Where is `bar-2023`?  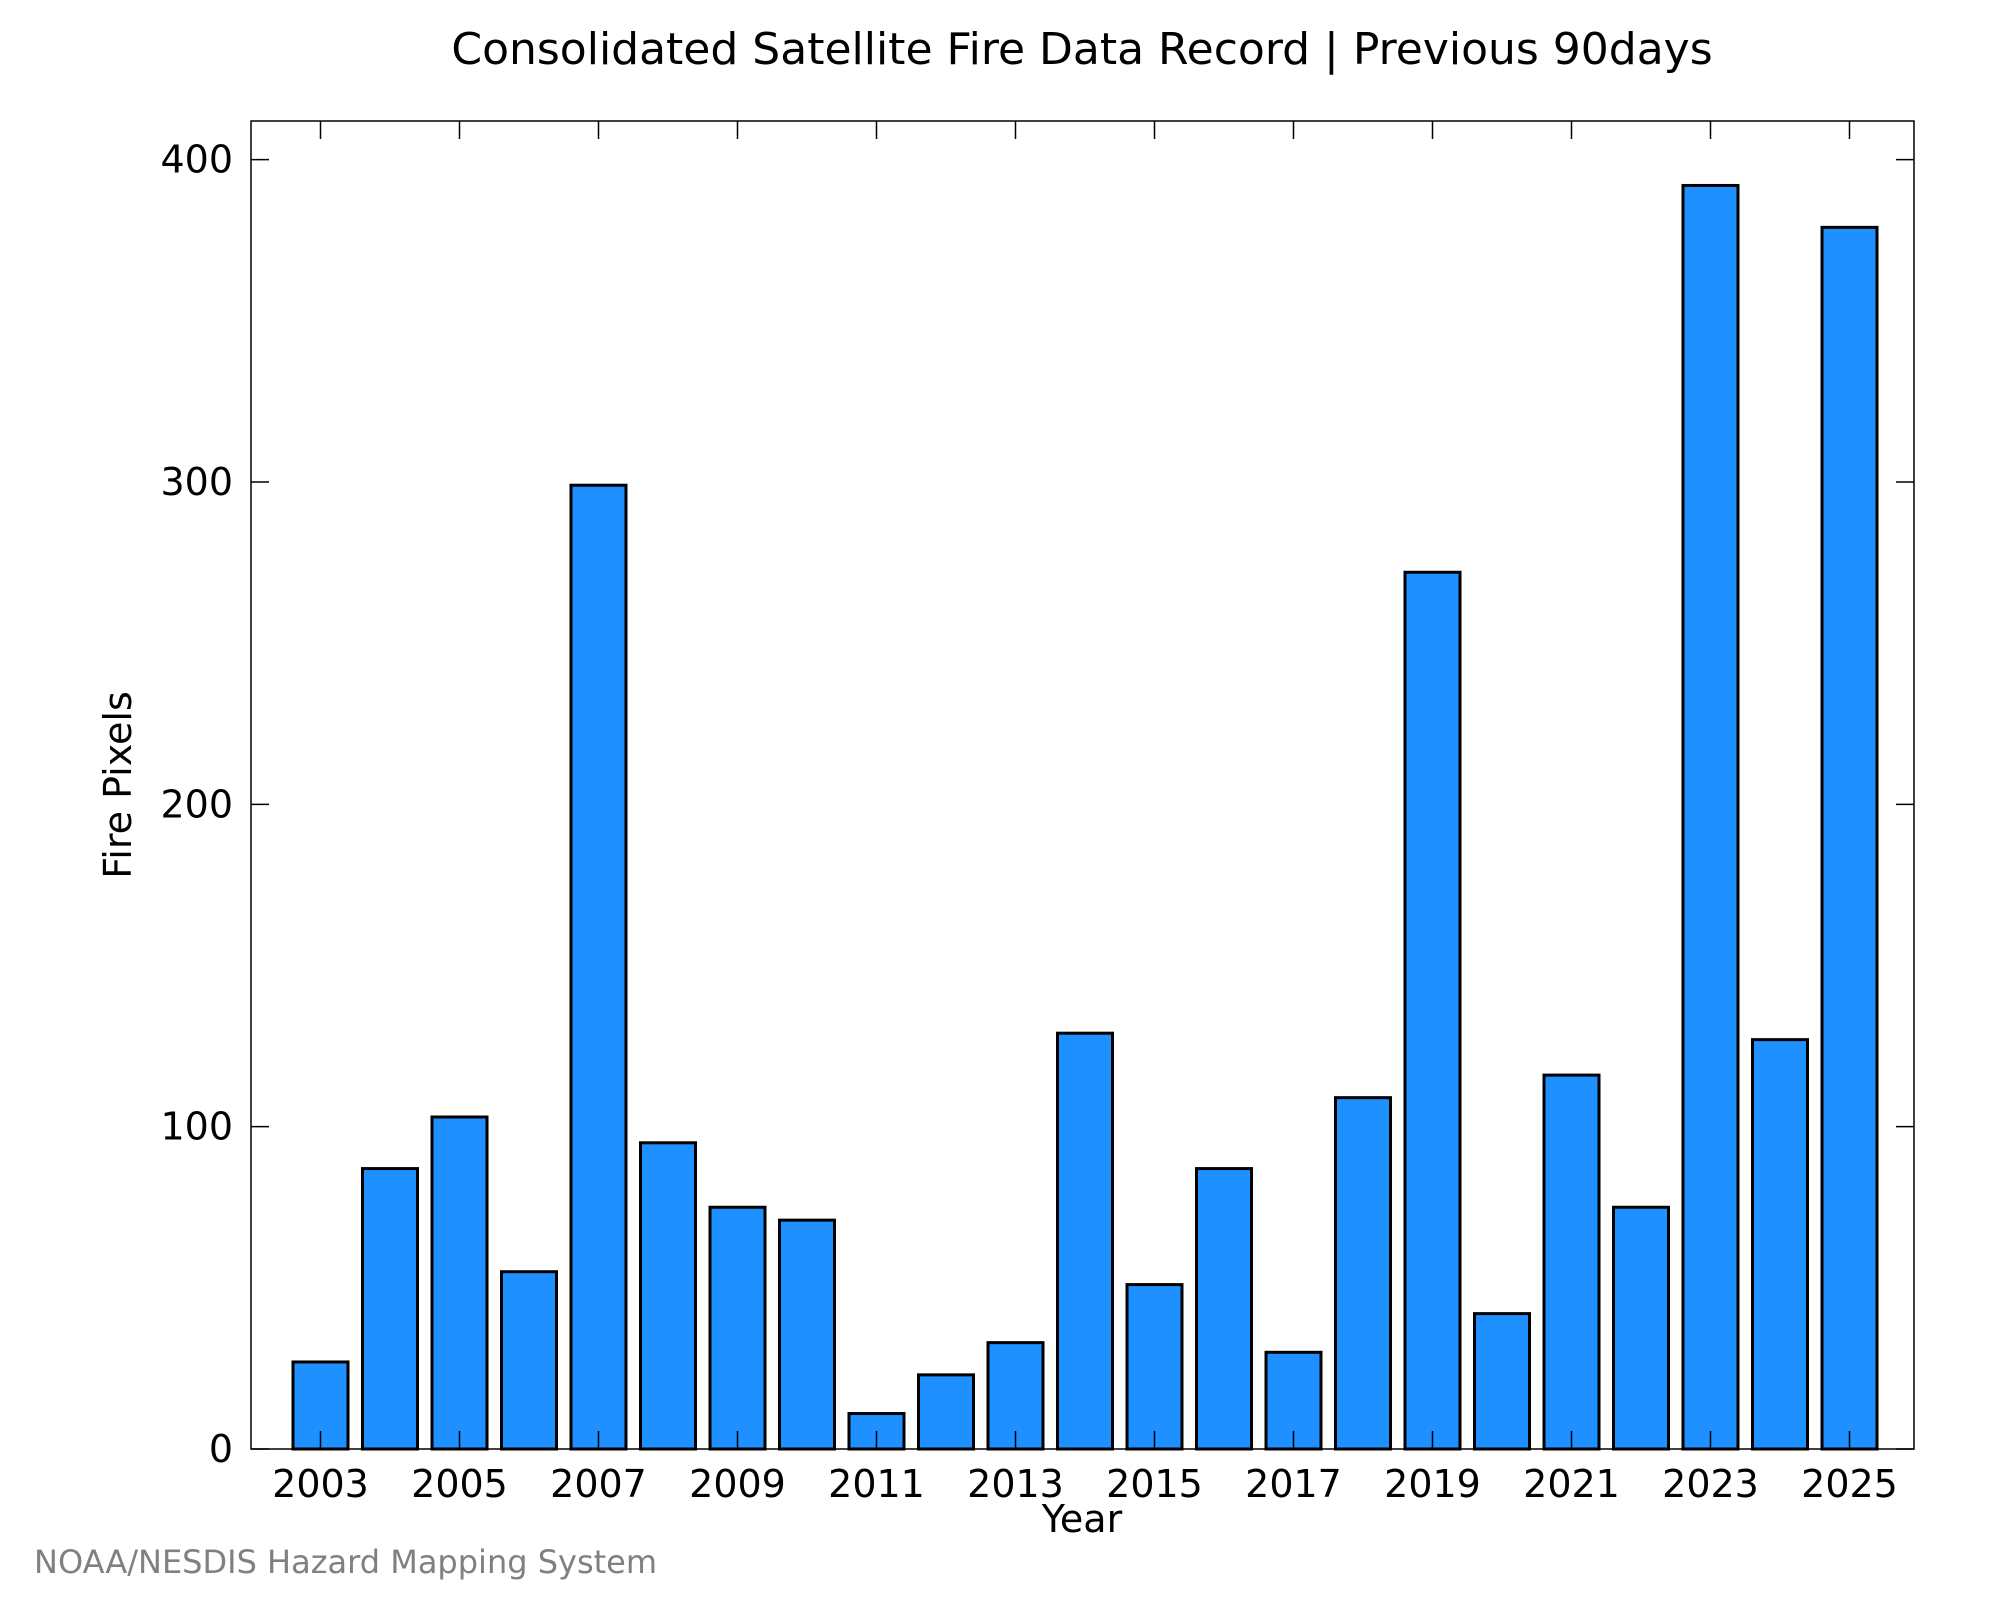 bar-2023 is located at coordinates (1710, 817).